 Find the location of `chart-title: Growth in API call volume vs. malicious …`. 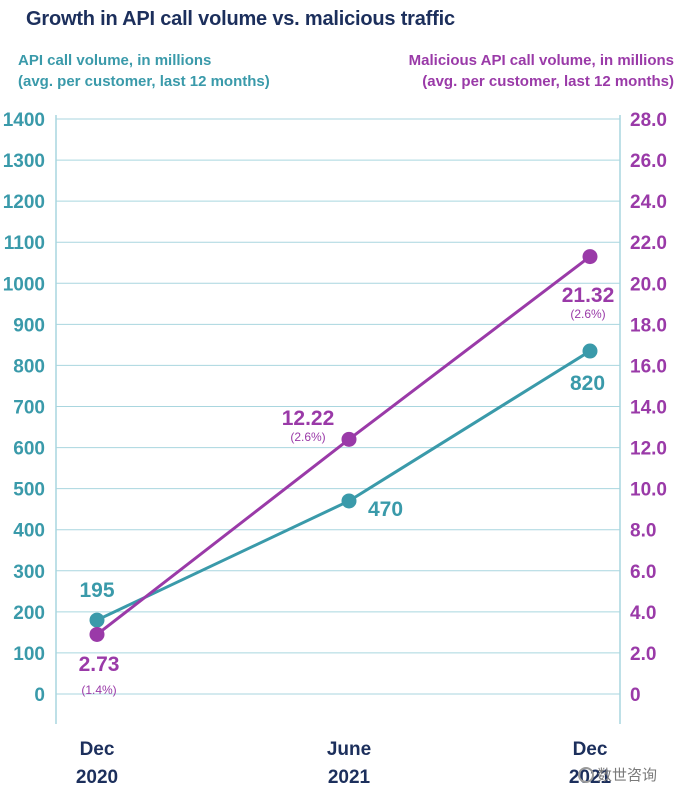

chart-title: Growth in API call volume vs. malicious … is located at coordinates (240, 19).